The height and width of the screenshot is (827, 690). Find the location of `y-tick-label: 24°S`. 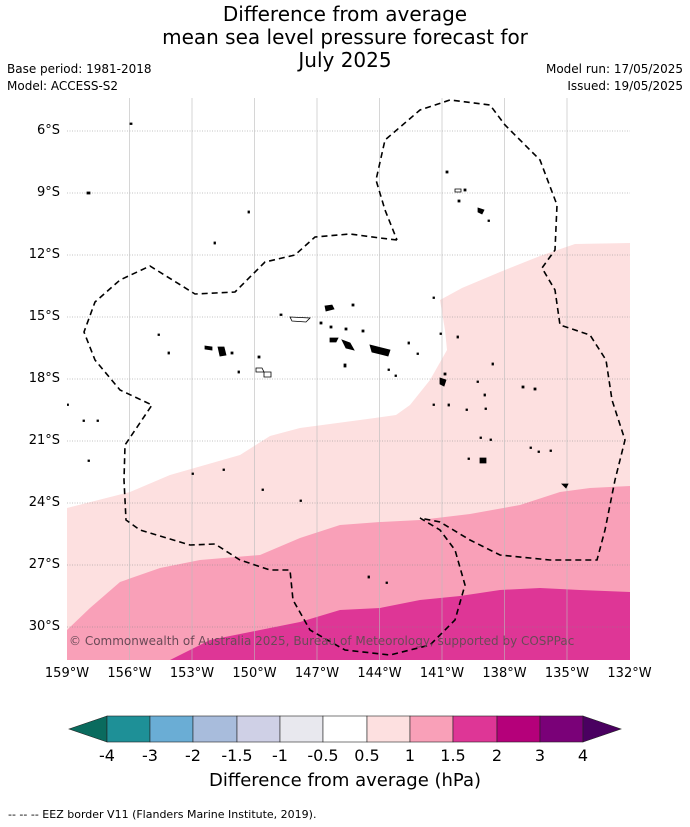

y-tick-label: 24°S is located at coordinates (44, 502).